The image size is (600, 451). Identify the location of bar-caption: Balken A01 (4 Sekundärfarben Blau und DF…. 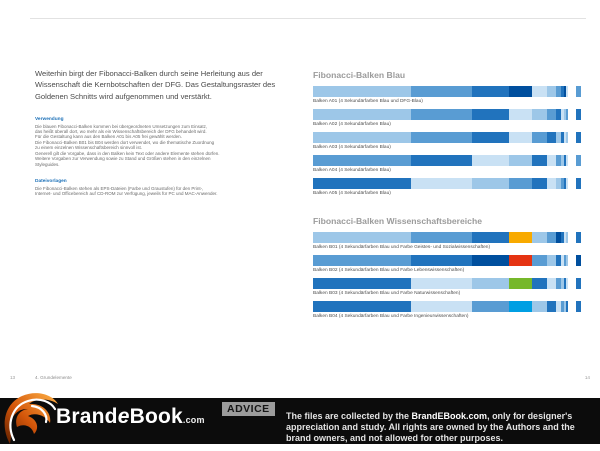
(368, 101).